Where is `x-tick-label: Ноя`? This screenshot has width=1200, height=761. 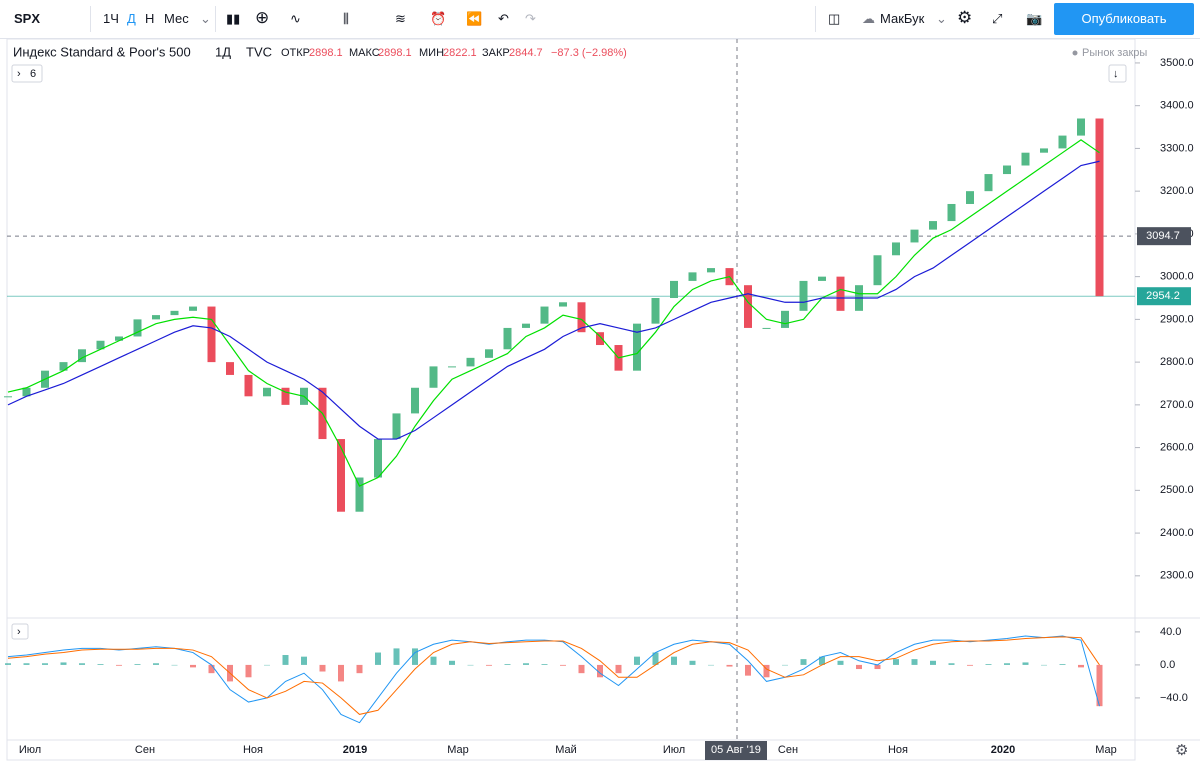
x-tick-label: Ноя is located at coordinates (898, 750).